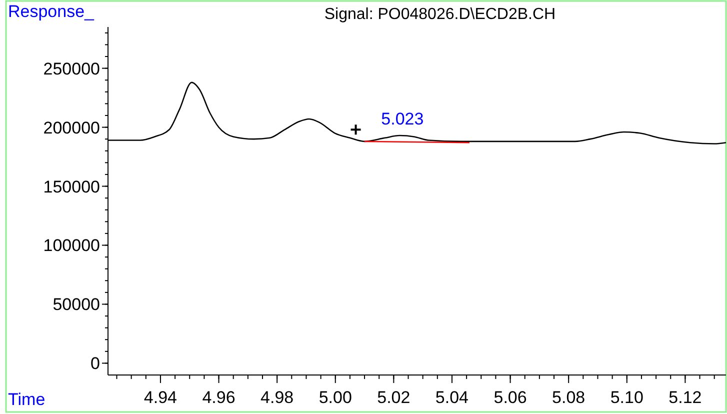 The image size is (727, 414). Describe the element at coordinates (452, 397) in the screenshot. I see `x-tick-label: 5.04` at that location.